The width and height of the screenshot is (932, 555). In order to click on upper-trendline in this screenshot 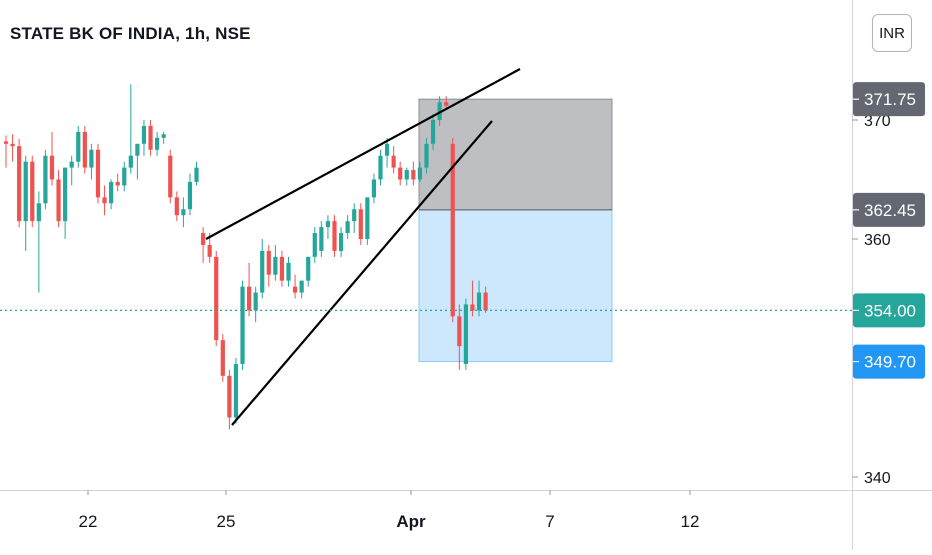, I will do `click(363, 154)`.